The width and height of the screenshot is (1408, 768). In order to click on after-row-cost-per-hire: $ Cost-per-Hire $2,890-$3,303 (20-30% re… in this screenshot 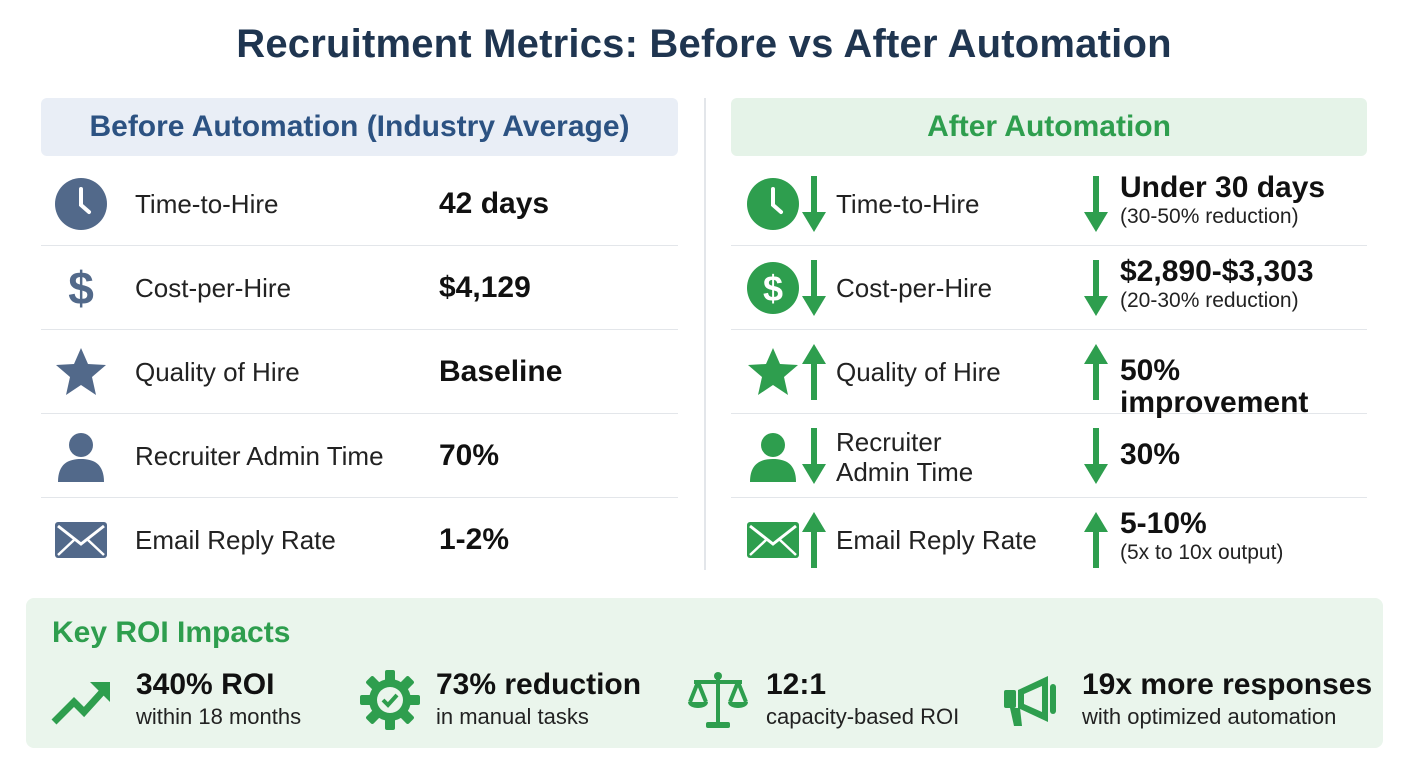, I will do `click(1049, 288)`.